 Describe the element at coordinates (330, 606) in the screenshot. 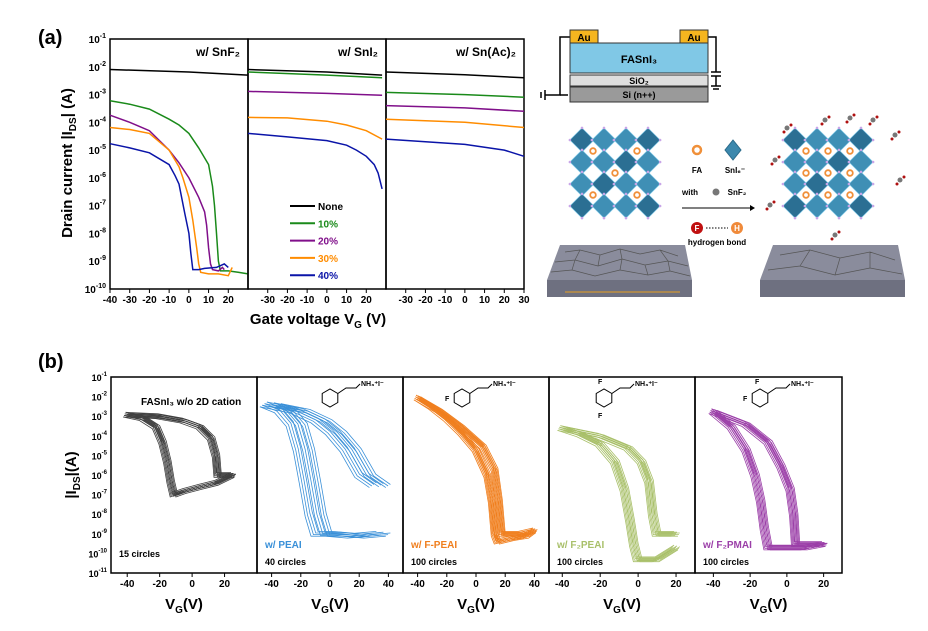

I see `x-axis-label: VG(V)` at that location.